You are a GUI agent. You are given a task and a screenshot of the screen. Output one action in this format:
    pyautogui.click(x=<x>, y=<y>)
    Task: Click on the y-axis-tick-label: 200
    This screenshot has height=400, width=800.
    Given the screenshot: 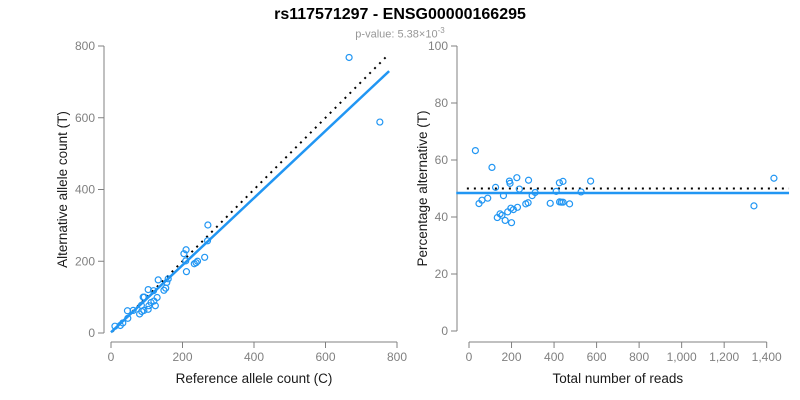 What is the action you would take?
    pyautogui.click(x=85, y=261)
    